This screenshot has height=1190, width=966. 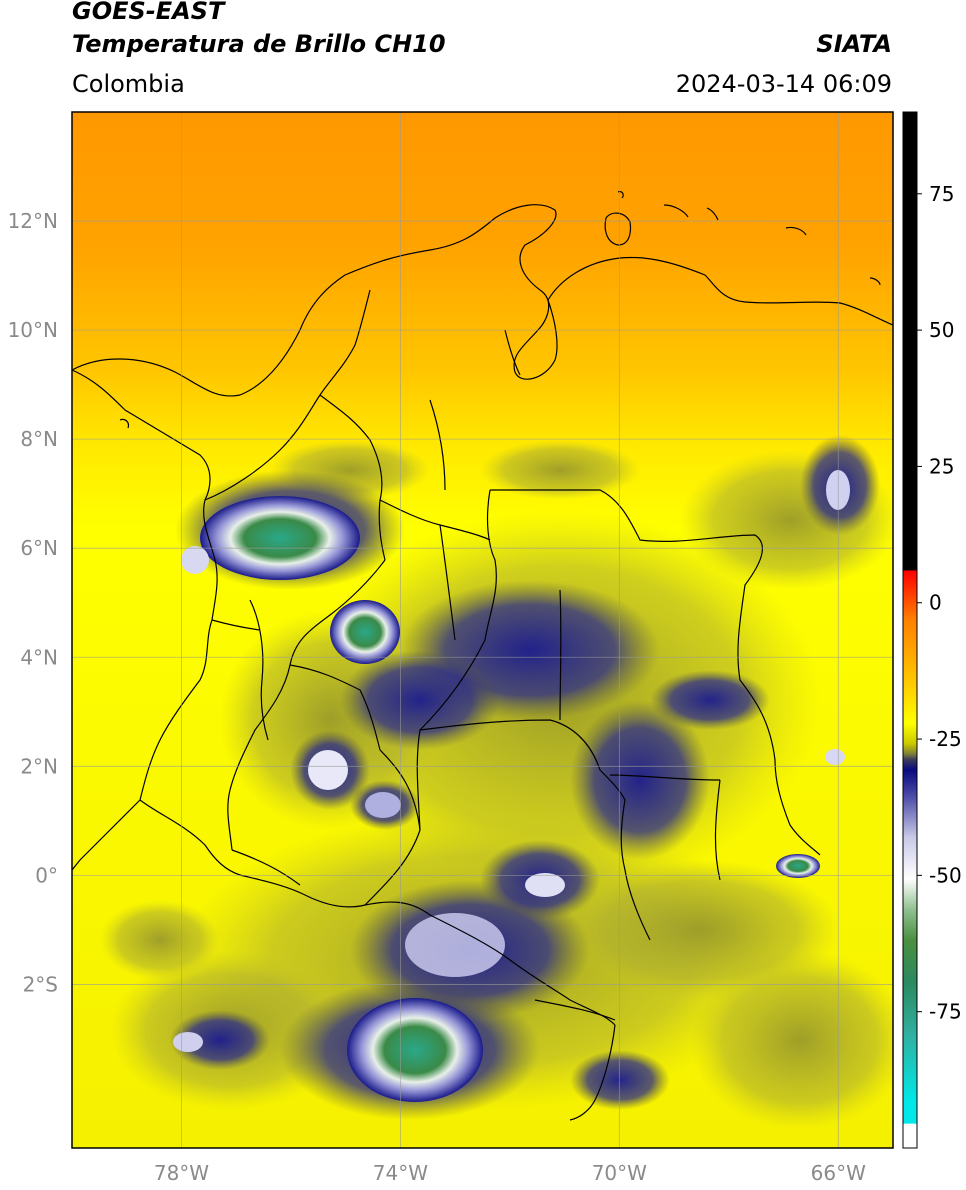 What do you see at coordinates (39, 766) in the screenshot?
I see `latitude-label: 2°N` at bounding box center [39, 766].